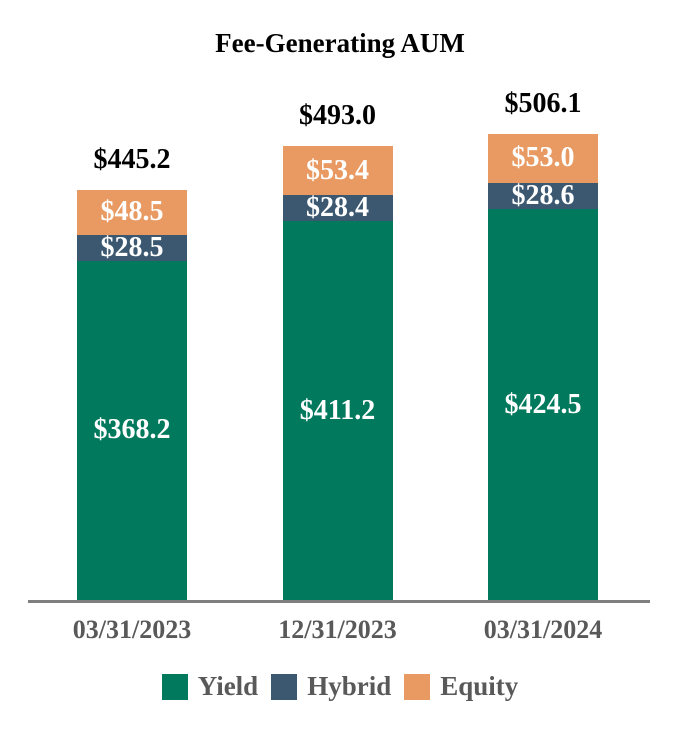 This screenshot has width=680, height=756. I want to click on chart-title: Fee-Generating AUM, so click(340, 43).